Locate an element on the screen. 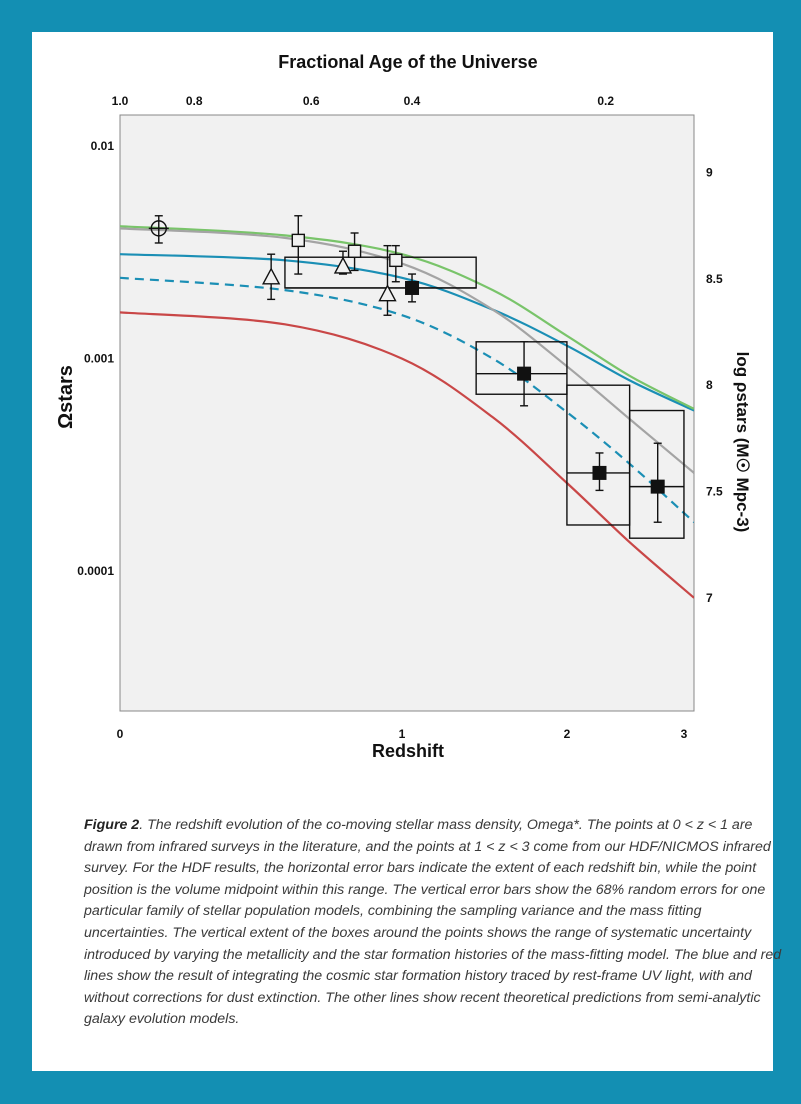  y-tick-label-right: 8 is located at coordinates (709, 385).